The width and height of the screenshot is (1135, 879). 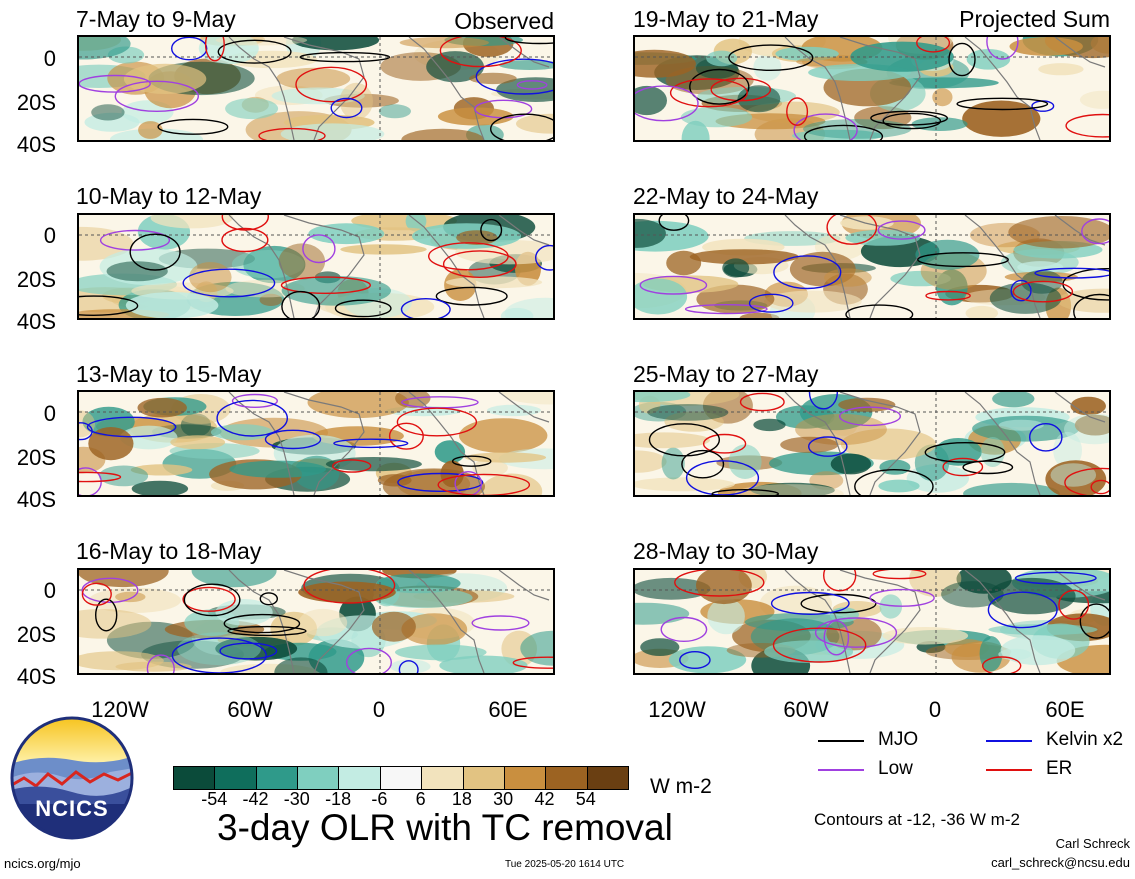 I want to click on author-name: Carl Schreck, so click(x=1092, y=843).